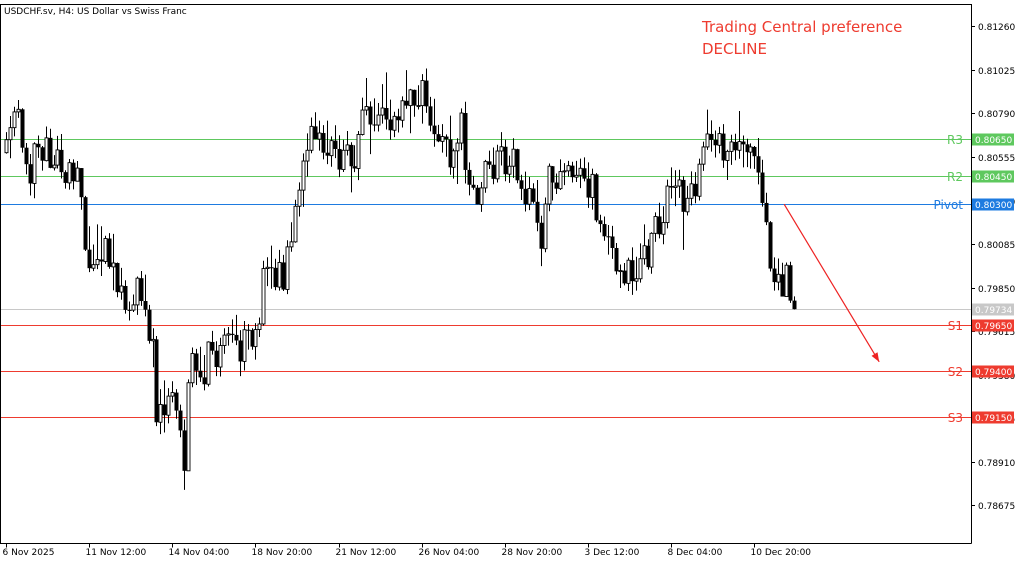 Image resolution: width=1024 pixels, height=566 pixels. What do you see at coordinates (781, 553) in the screenshot?
I see `x-tick-label: 10 Dec 20:00` at bounding box center [781, 553].